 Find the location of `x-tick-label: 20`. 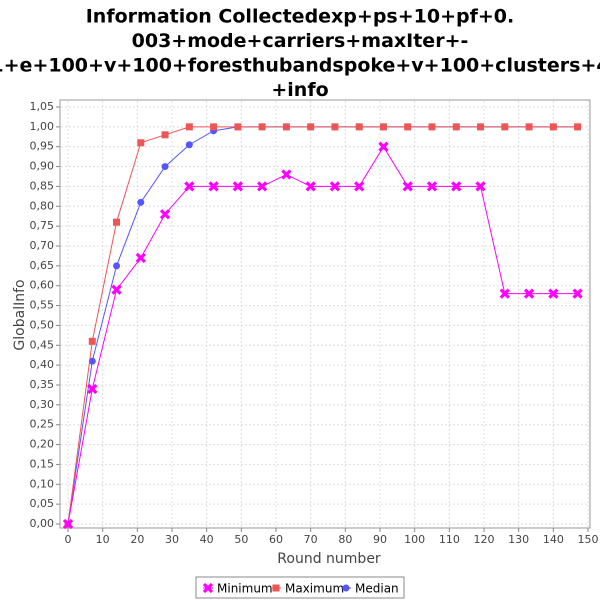

x-tick-label: 20 is located at coordinates (137, 539).